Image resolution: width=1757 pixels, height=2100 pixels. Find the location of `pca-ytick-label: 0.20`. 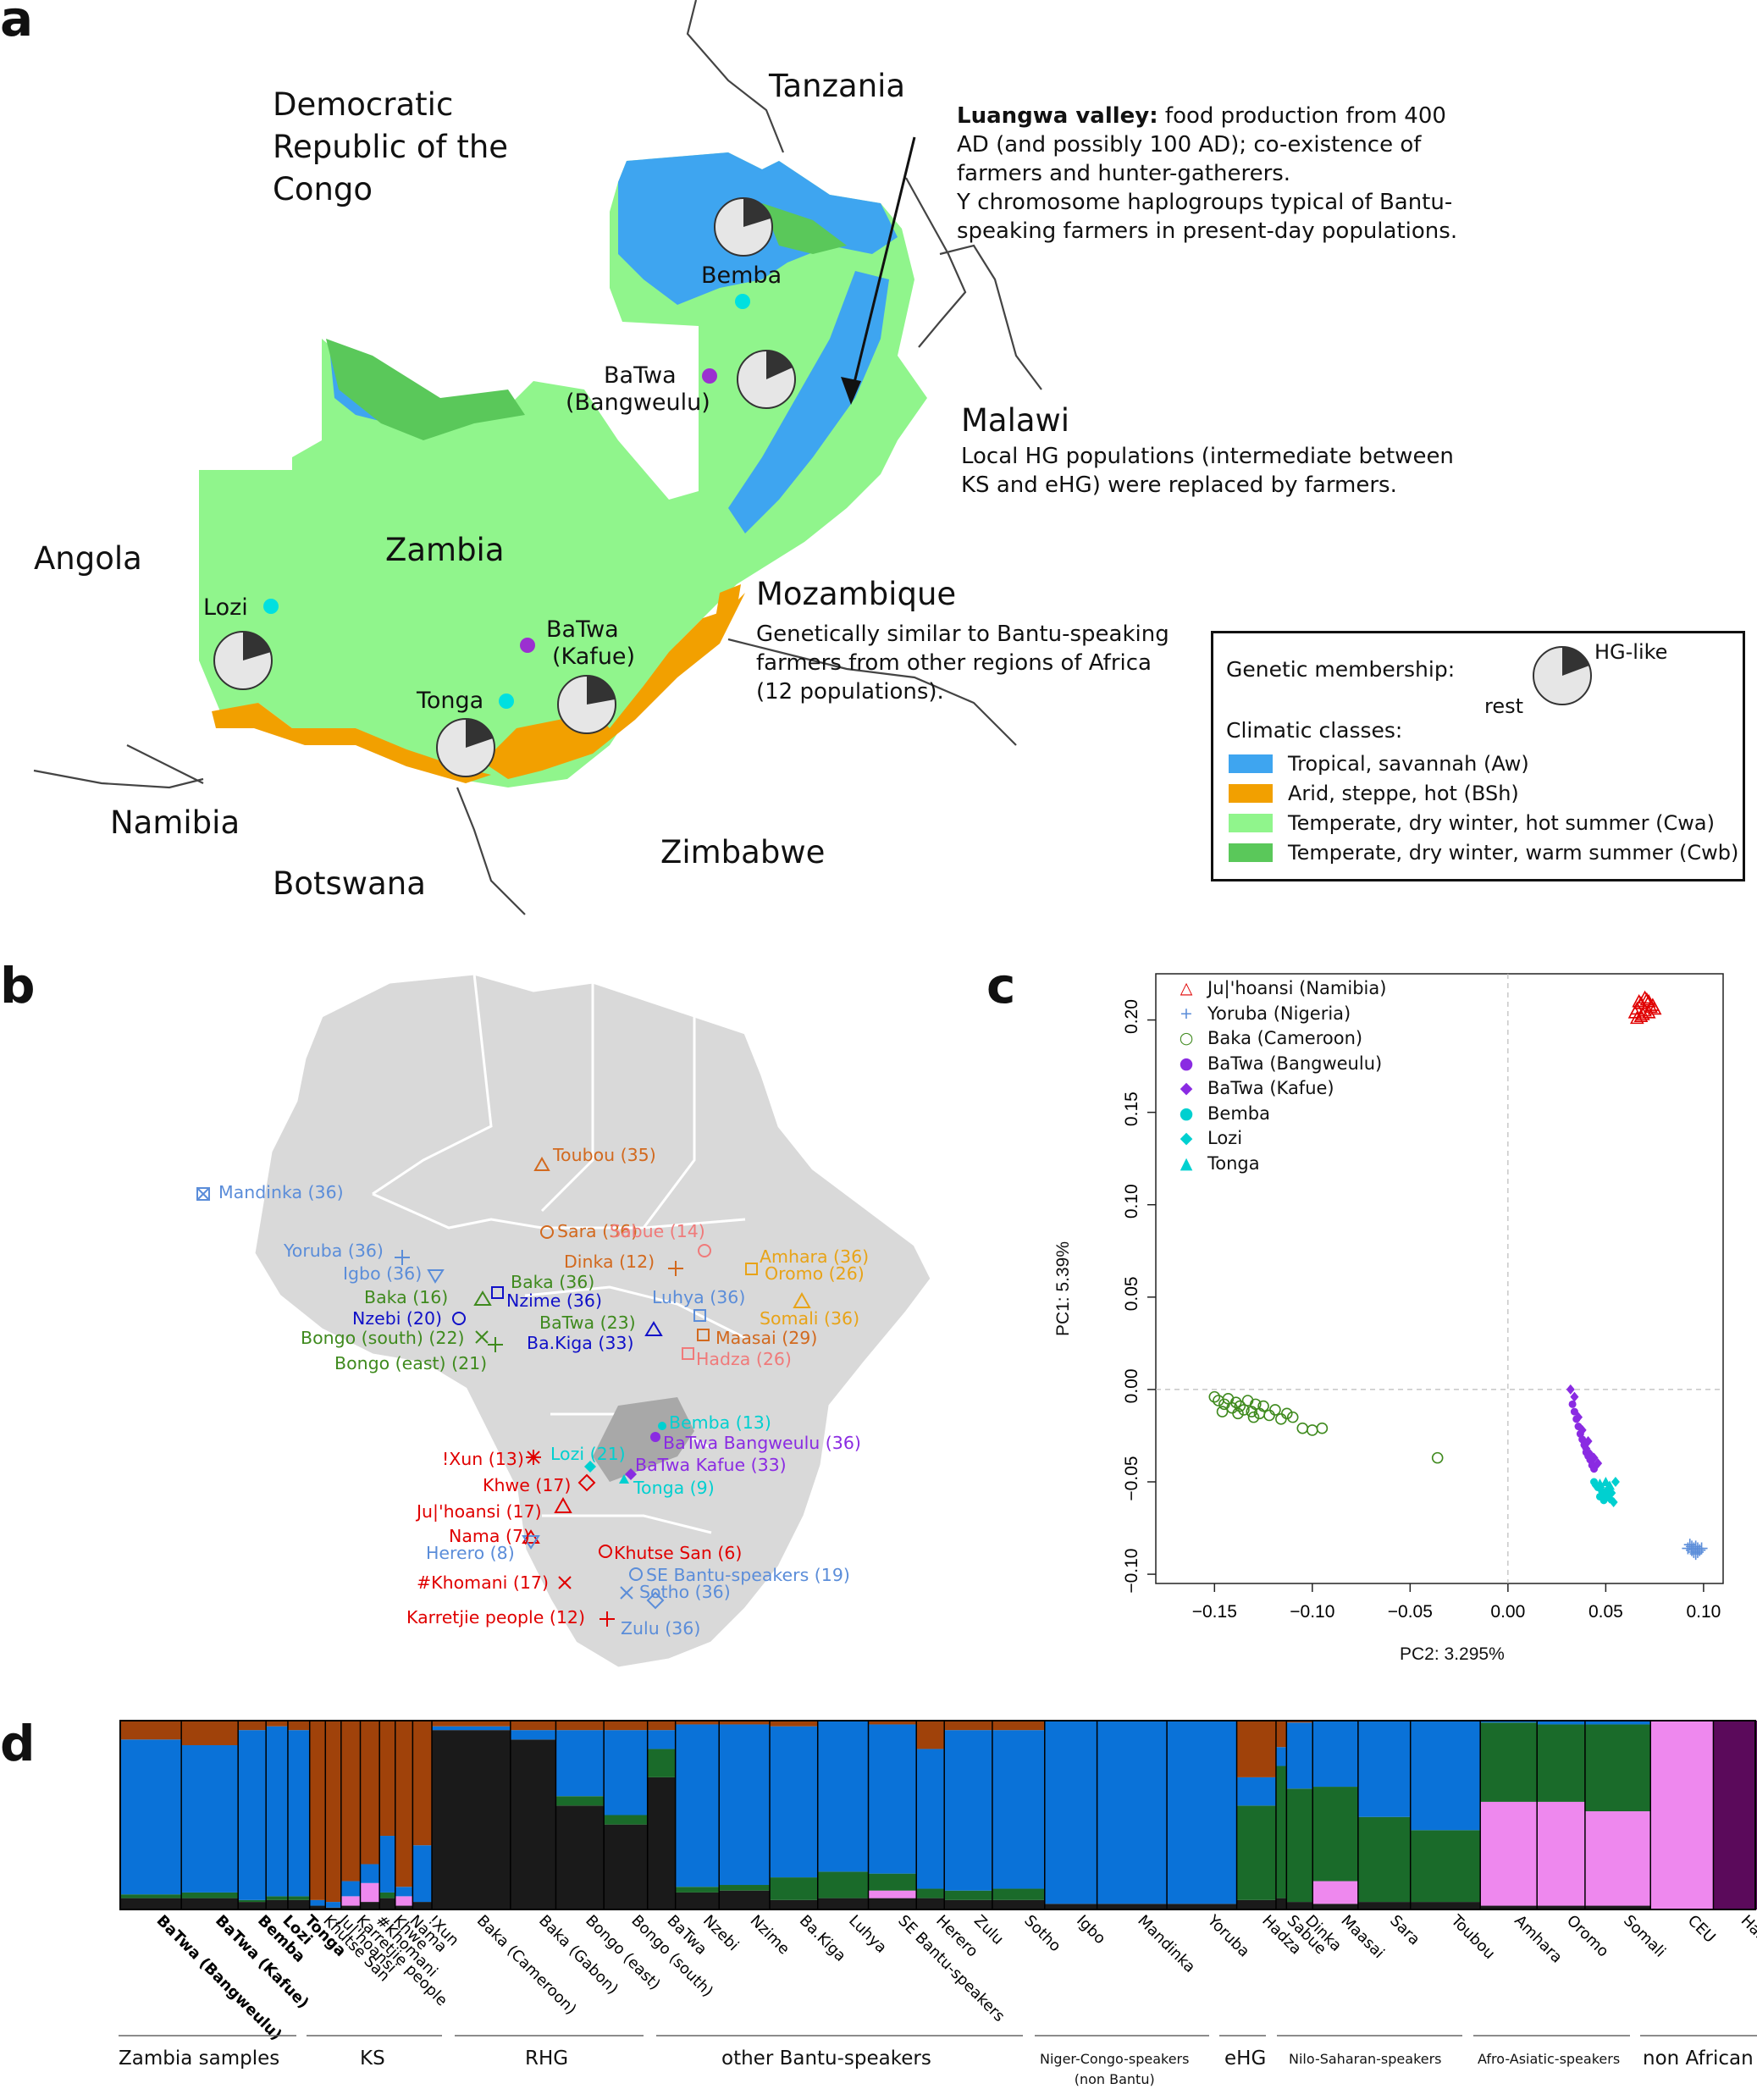

pca-ytick-label: 0.20 is located at coordinates (1131, 1016).